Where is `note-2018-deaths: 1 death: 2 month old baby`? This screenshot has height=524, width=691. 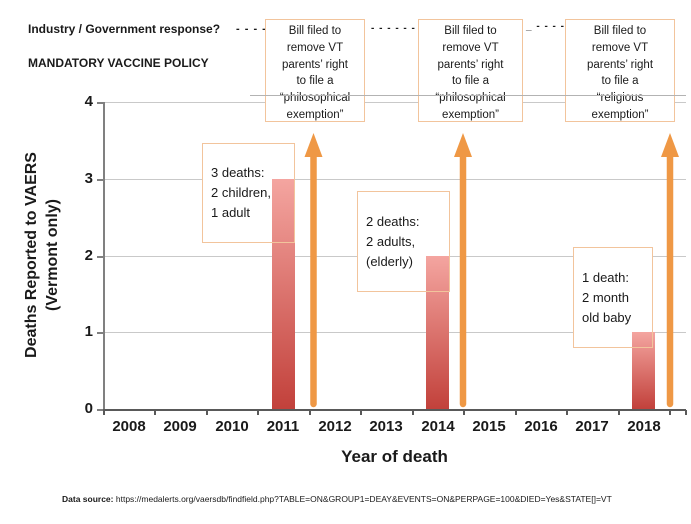
note-2018-deaths: 1 death: 2 month old baby is located at coordinates (613, 297).